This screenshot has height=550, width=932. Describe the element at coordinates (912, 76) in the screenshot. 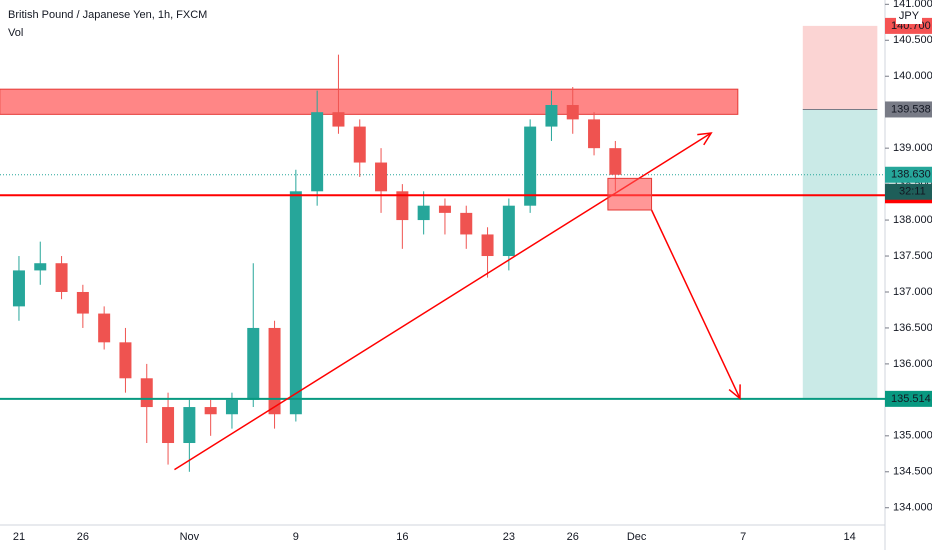

I see `y-tick-label: 140.000` at that location.